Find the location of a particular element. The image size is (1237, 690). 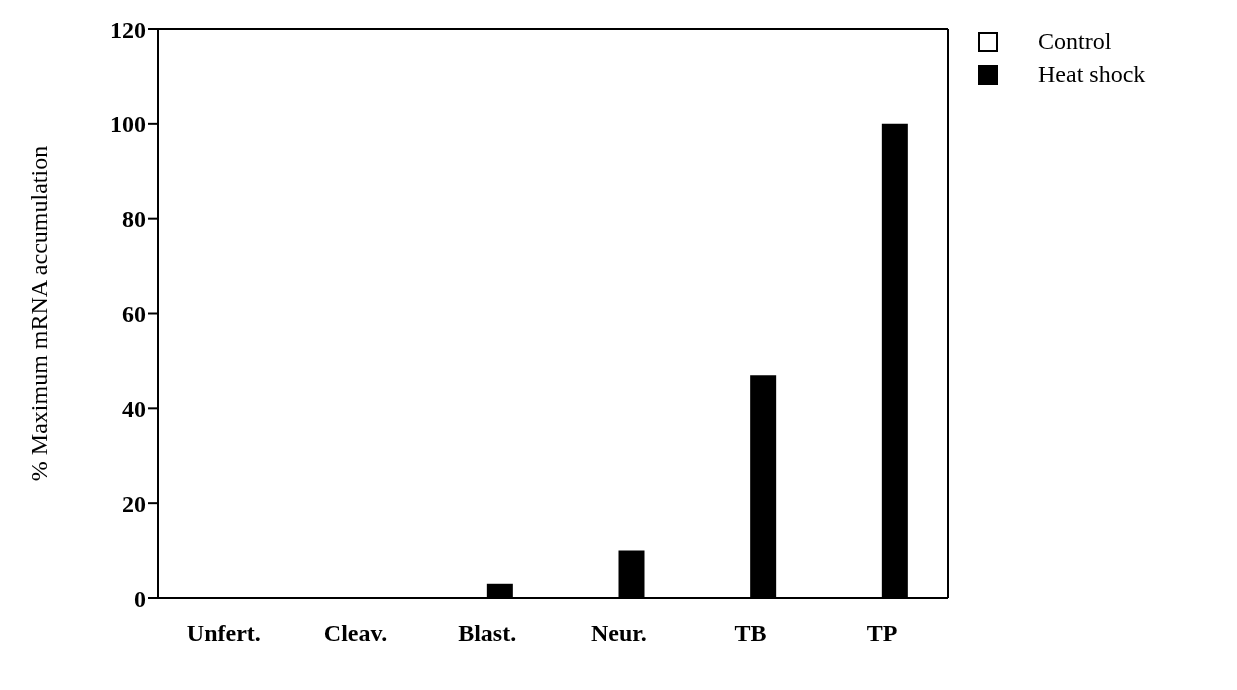

y-tick-label: 0 is located at coordinates (140, 598).